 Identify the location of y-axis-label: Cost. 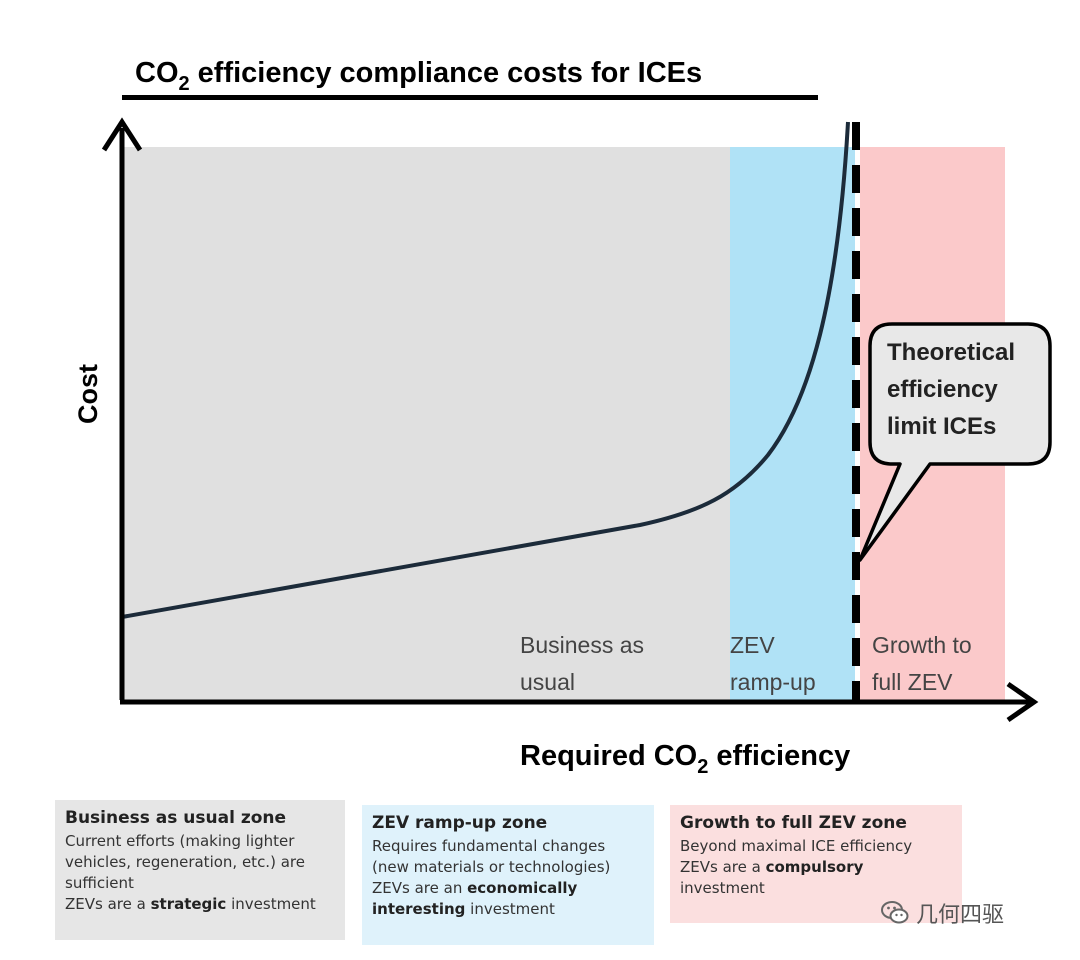
(88, 394).